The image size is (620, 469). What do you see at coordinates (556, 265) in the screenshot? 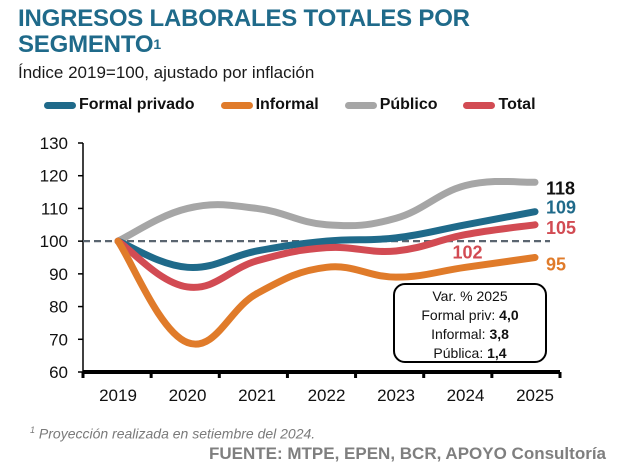
I see `end-label-1: 95` at bounding box center [556, 265].